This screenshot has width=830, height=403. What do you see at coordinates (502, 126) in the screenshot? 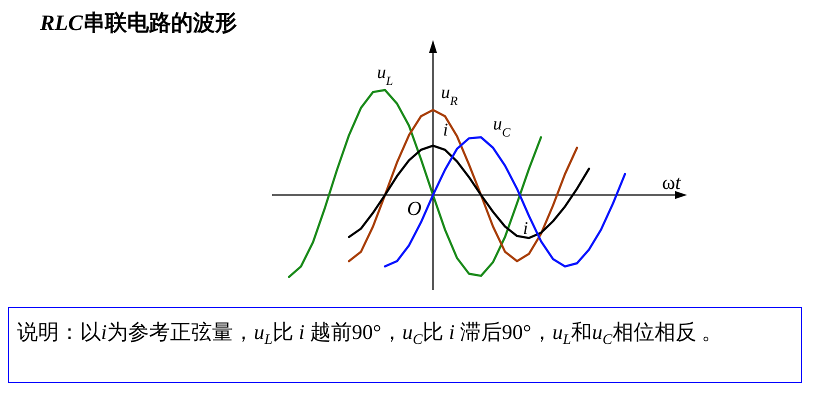
I see `series-label: u$_{C}$` at bounding box center [502, 126].